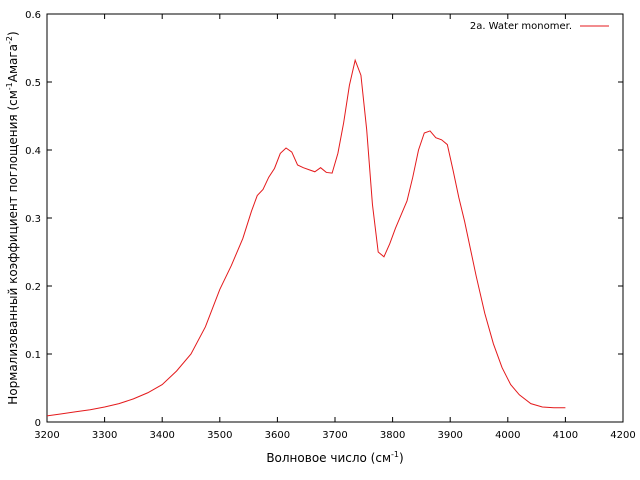 This screenshot has width=640, height=480. What do you see at coordinates (565, 435) in the screenshot?
I see `x-tick-label: 4100` at bounding box center [565, 435].